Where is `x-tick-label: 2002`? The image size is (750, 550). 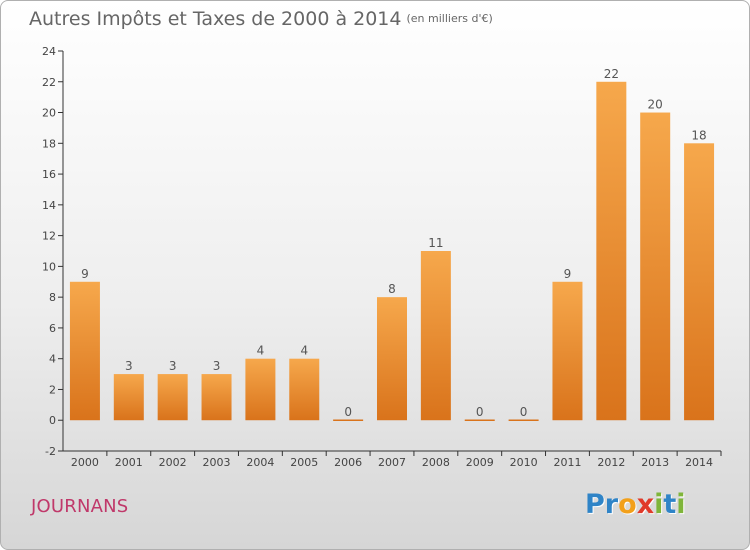 x-tick-label: 2002 is located at coordinates (173, 462).